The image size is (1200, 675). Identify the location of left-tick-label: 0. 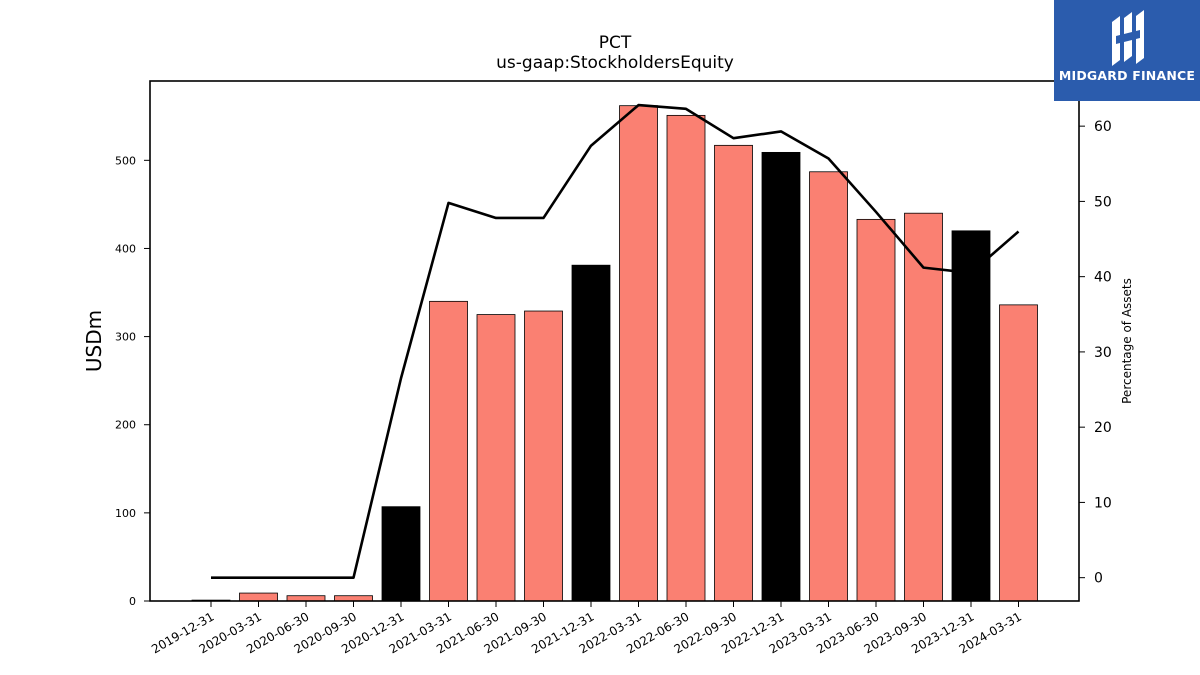
(132, 601).